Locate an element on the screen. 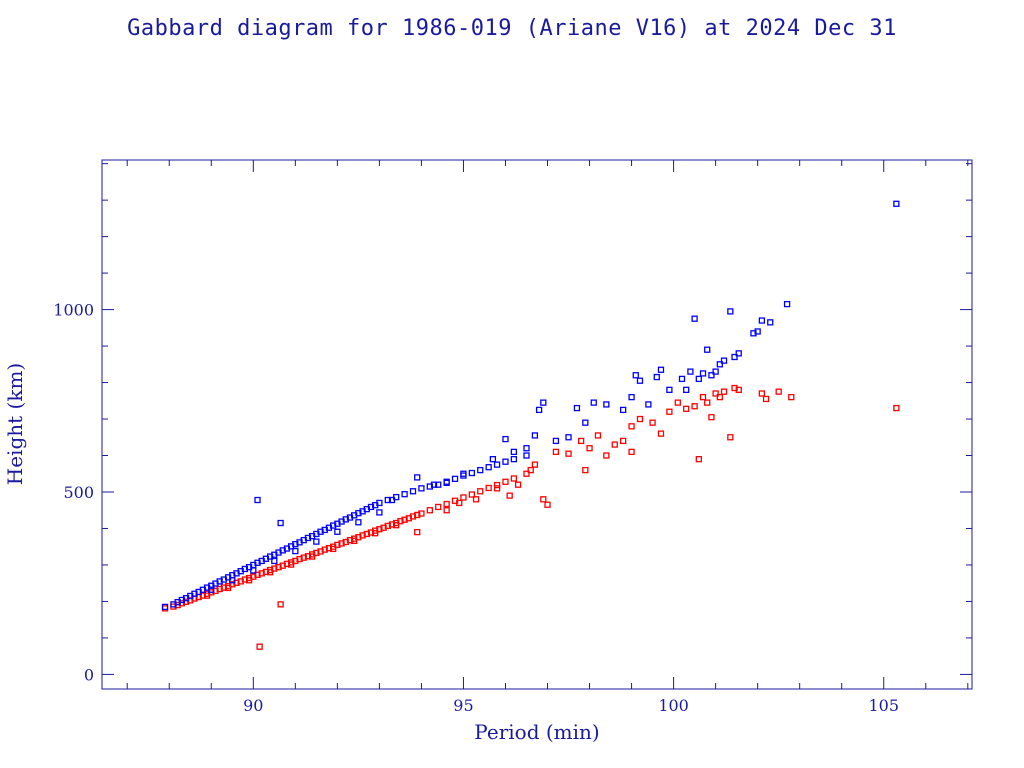 This screenshot has width=1024, height=768. y-tick-label: 0 is located at coordinates (89, 674).